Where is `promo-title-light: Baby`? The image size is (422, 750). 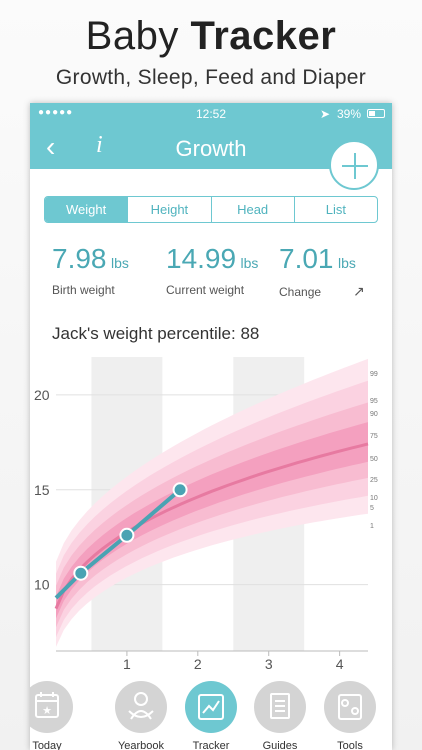
promo-title-light: Baby is located at coordinates (132, 36).